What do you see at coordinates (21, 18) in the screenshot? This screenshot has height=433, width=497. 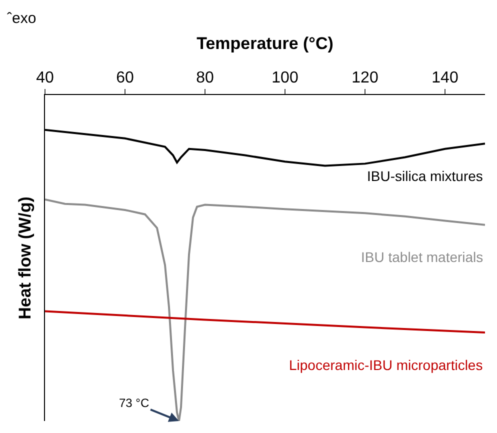 I see `text: ˆexo` at bounding box center [21, 18].